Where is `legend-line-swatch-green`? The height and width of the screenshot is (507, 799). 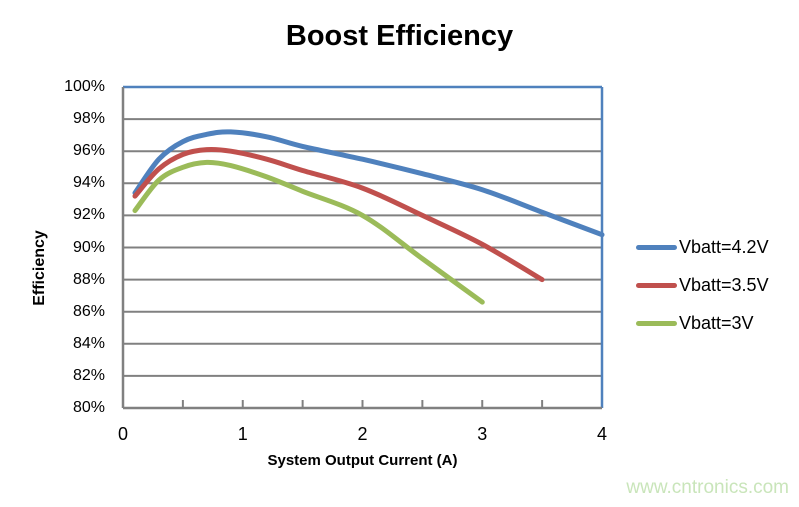 legend-line-swatch-green is located at coordinates (656, 323).